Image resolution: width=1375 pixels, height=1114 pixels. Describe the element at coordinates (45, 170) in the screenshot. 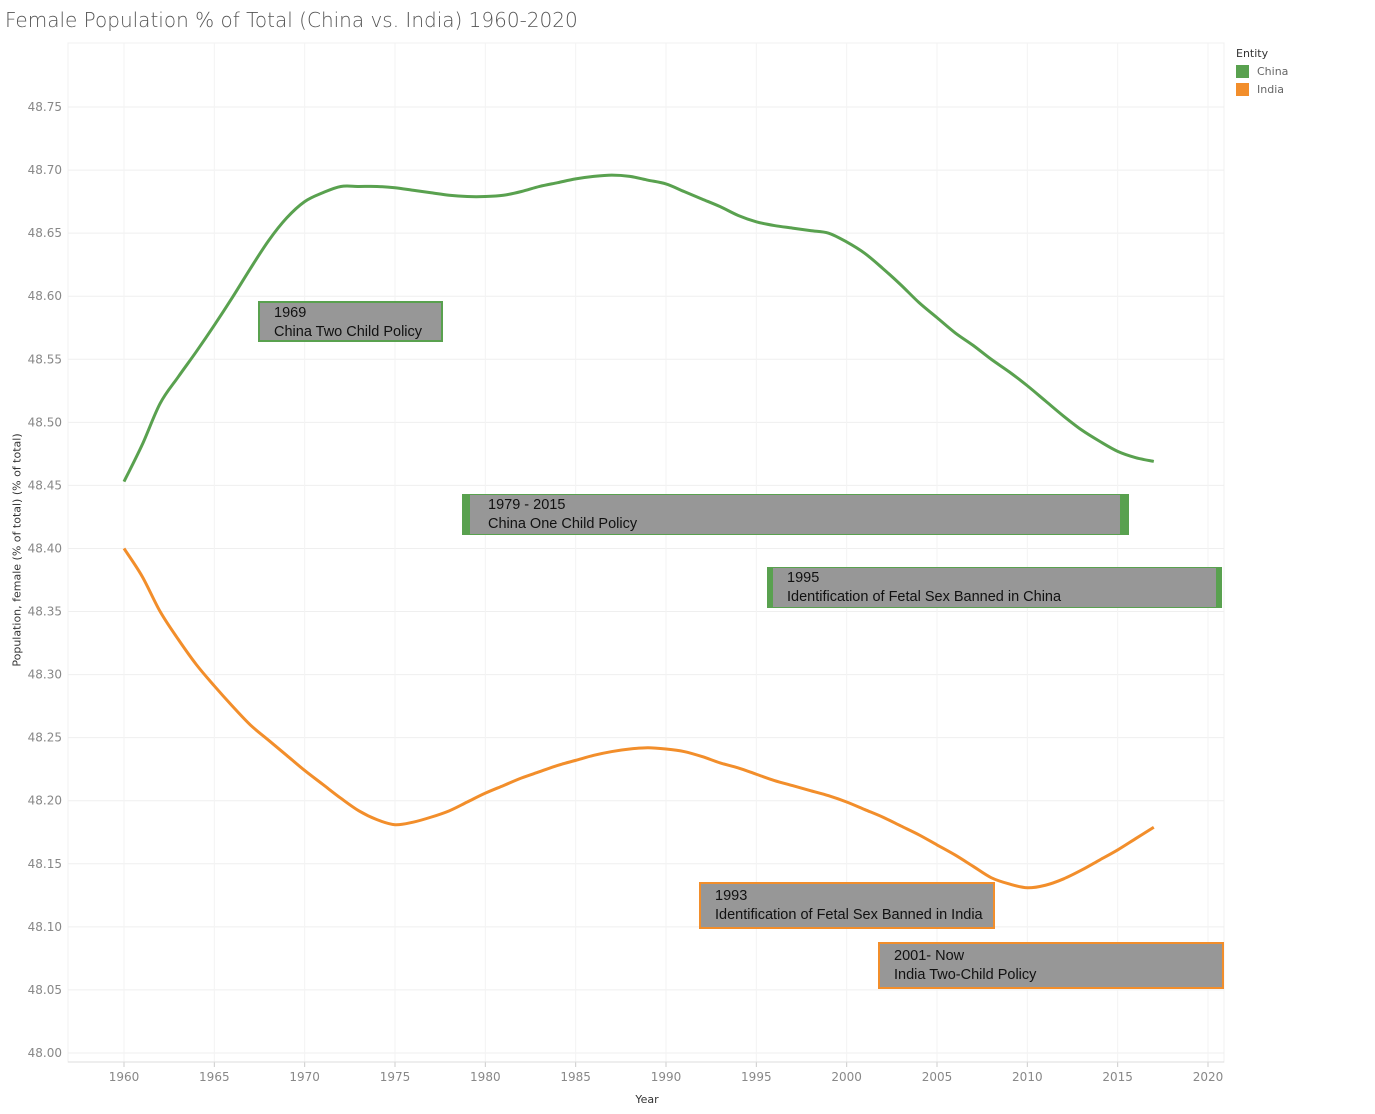

I see `y-tick-label: 48.70` at that location.